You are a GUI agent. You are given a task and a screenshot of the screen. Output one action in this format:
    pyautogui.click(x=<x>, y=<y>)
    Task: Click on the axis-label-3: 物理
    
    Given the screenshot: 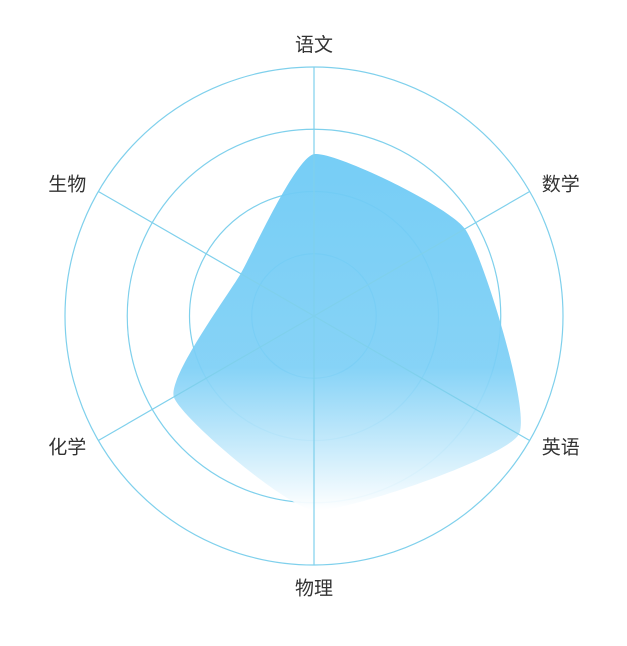 What is the action you would take?
    pyautogui.click(x=314, y=589)
    